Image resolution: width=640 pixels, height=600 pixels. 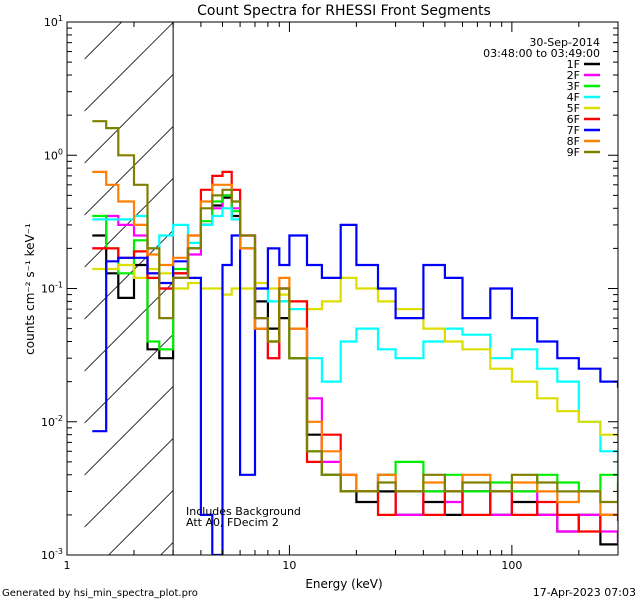 I want to click on x-tick-label: 100, so click(x=511, y=565).